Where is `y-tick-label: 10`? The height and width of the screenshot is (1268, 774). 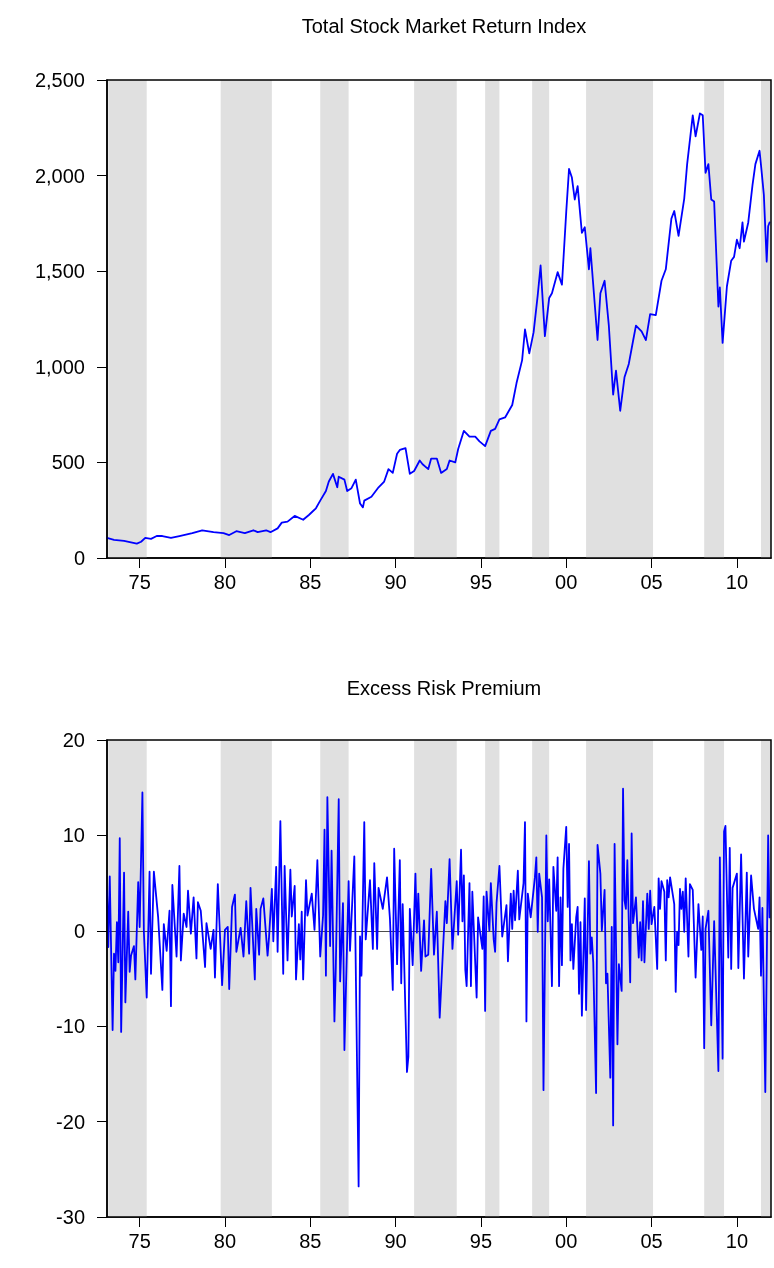 y-tick-label: 10 is located at coordinates (73, 835).